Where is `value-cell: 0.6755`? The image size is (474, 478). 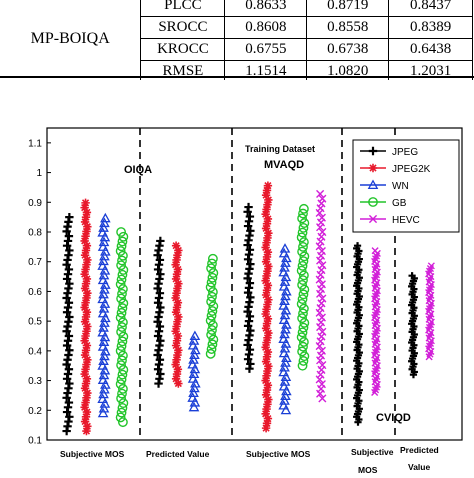
value-cell: 0.6755 is located at coordinates (266, 49).